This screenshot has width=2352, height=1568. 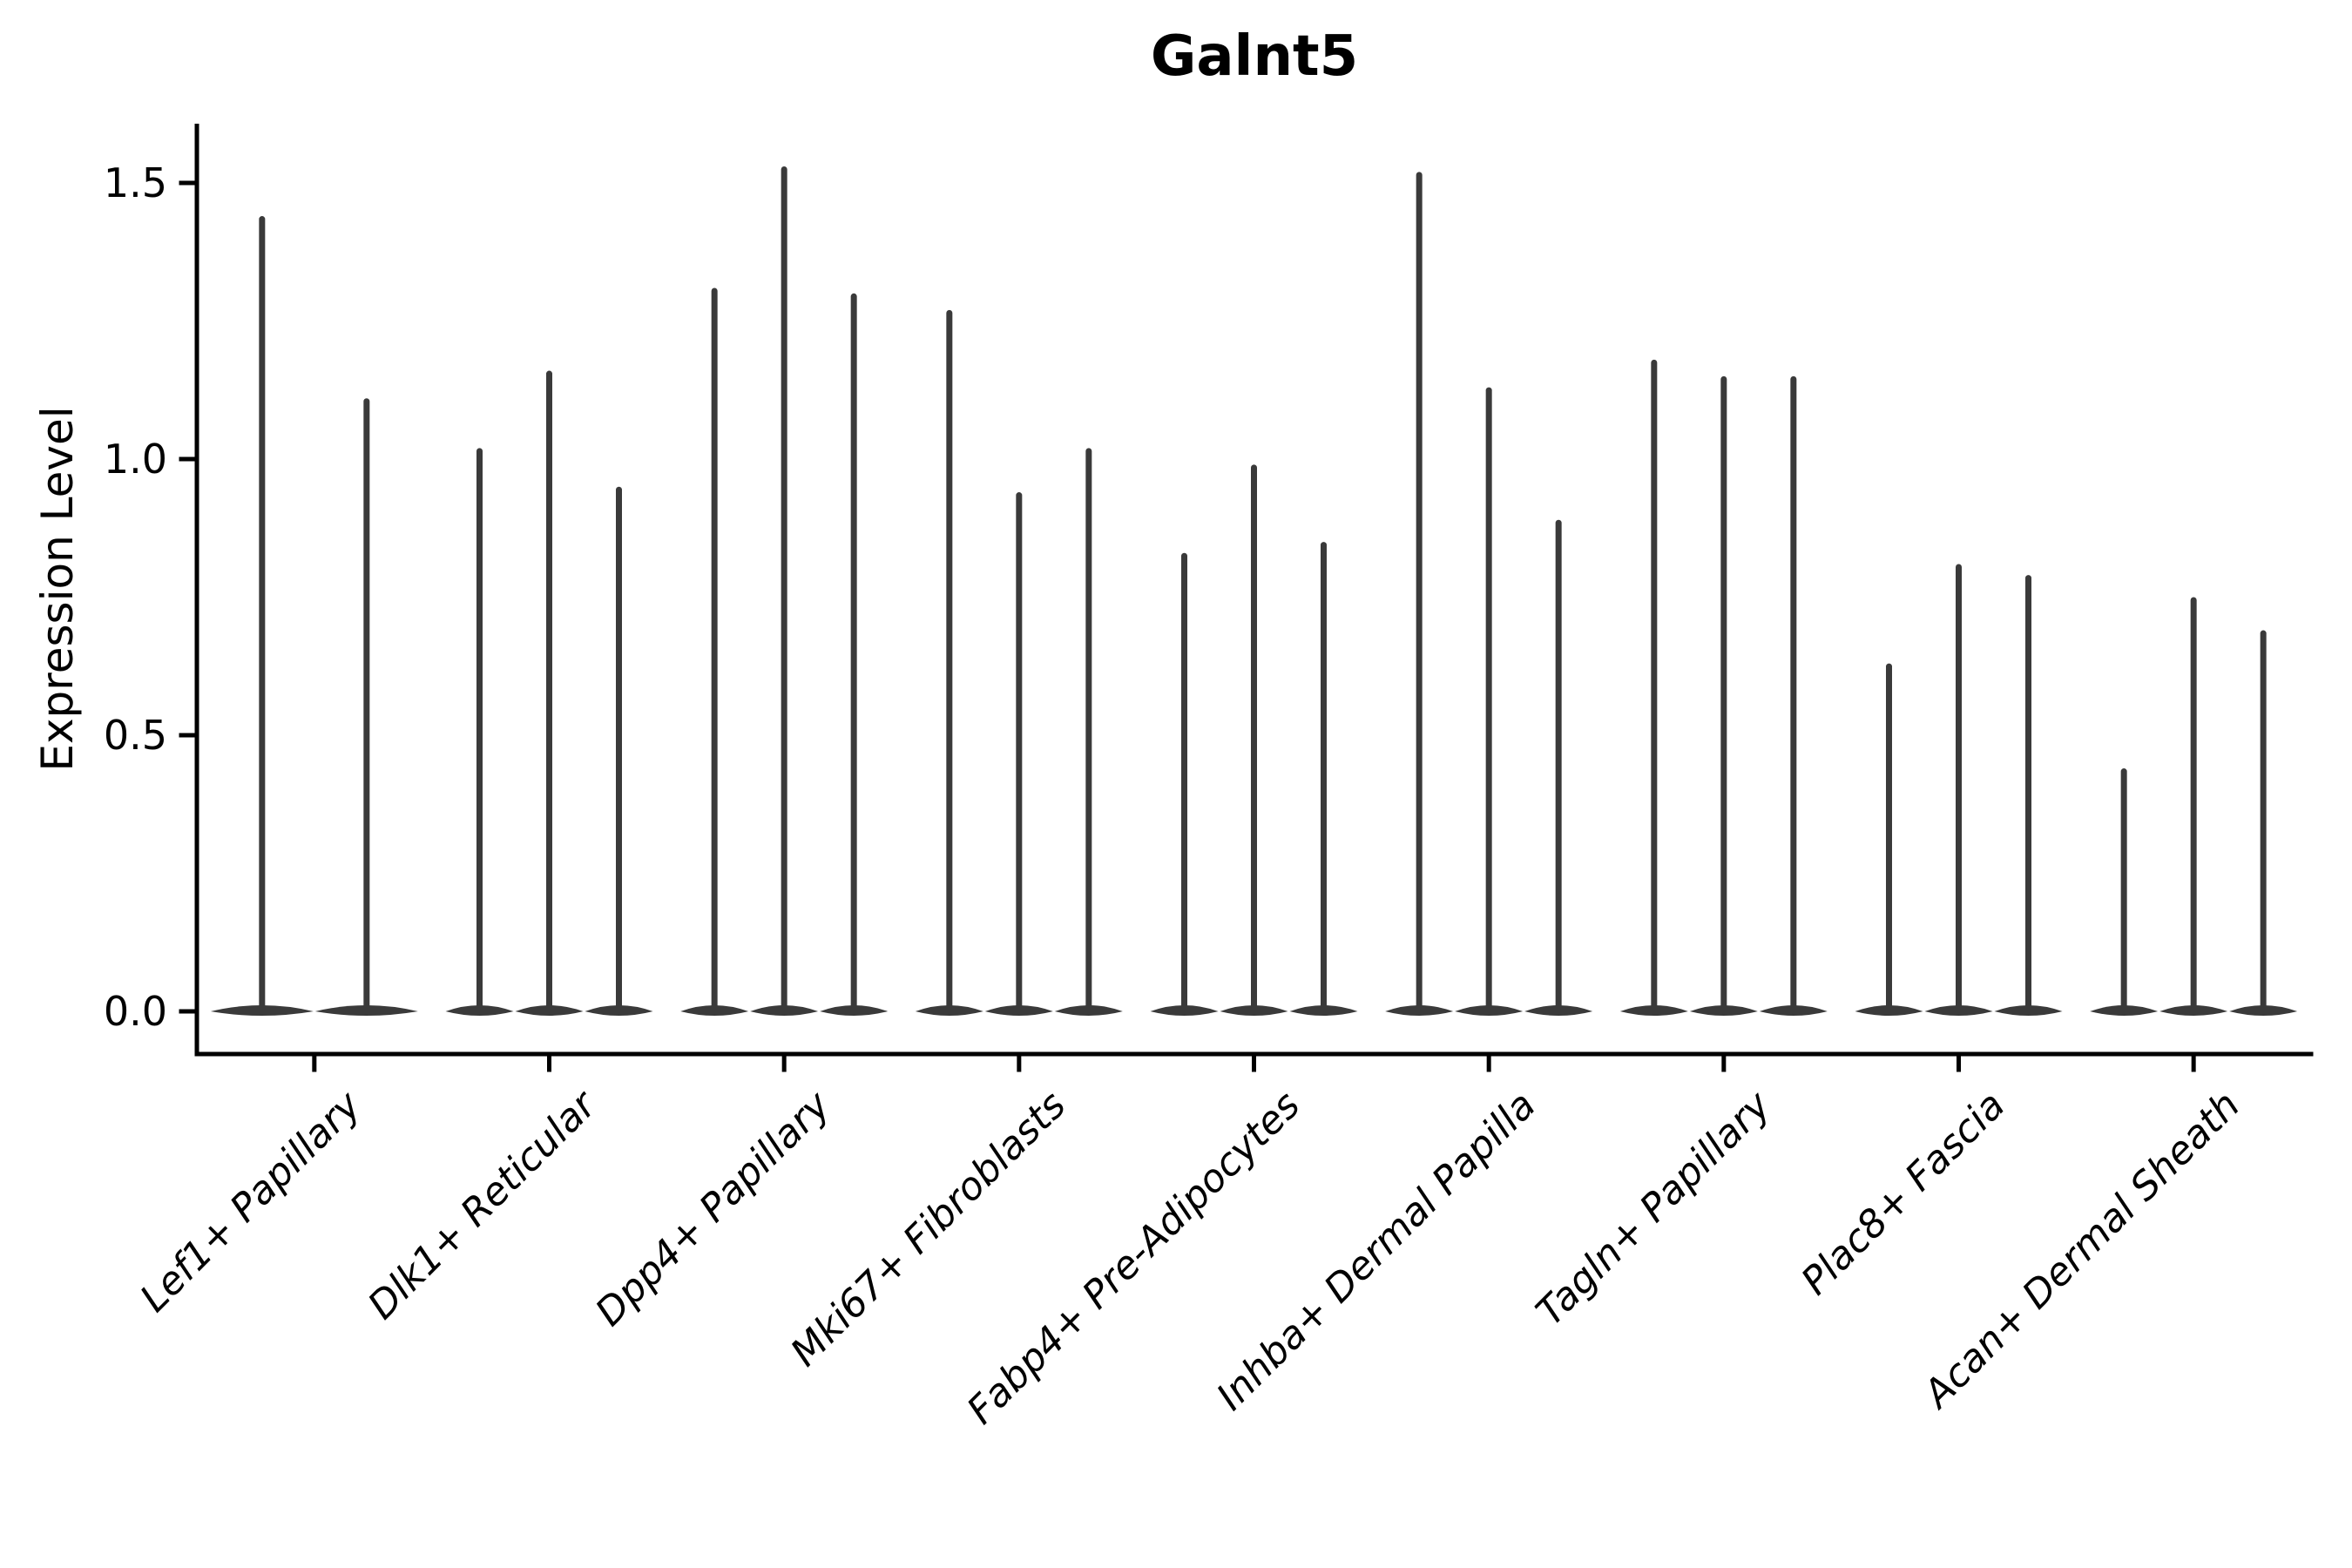 I want to click on y-tick-label: 0.0, so click(x=135, y=1012).